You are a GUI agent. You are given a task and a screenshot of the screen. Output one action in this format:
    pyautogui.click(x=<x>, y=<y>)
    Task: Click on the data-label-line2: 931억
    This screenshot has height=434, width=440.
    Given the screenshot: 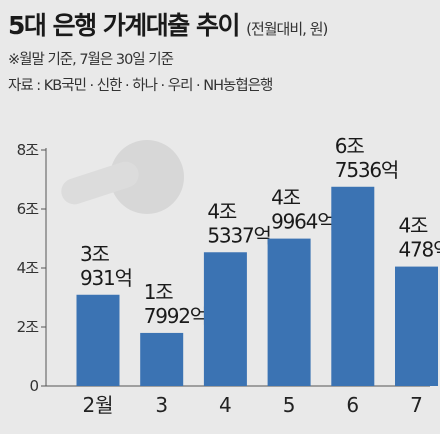 What is the action you would take?
    pyautogui.click(x=106, y=278)
    